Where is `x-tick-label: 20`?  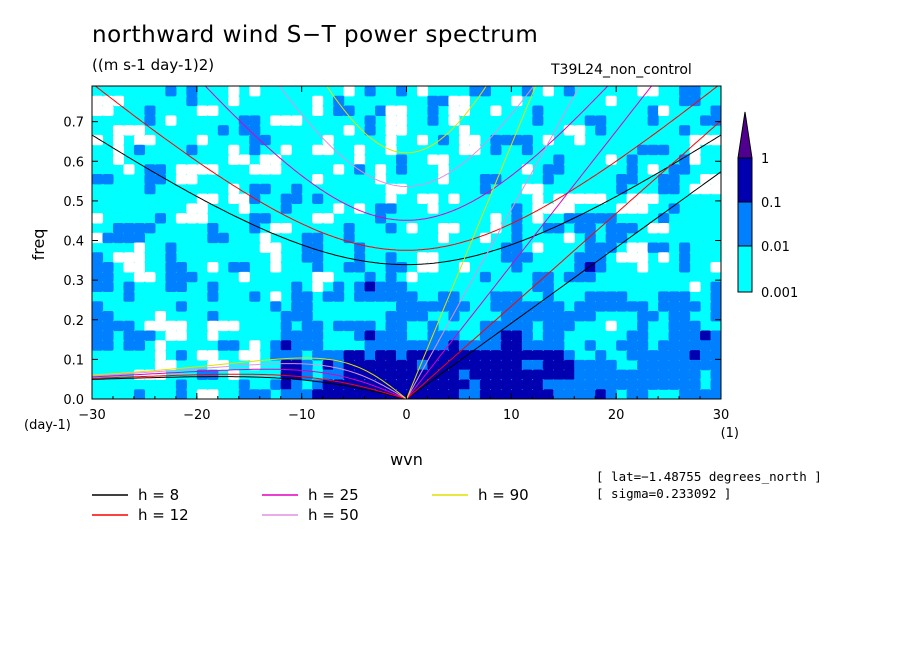
x-tick-label: 20 is located at coordinates (616, 415).